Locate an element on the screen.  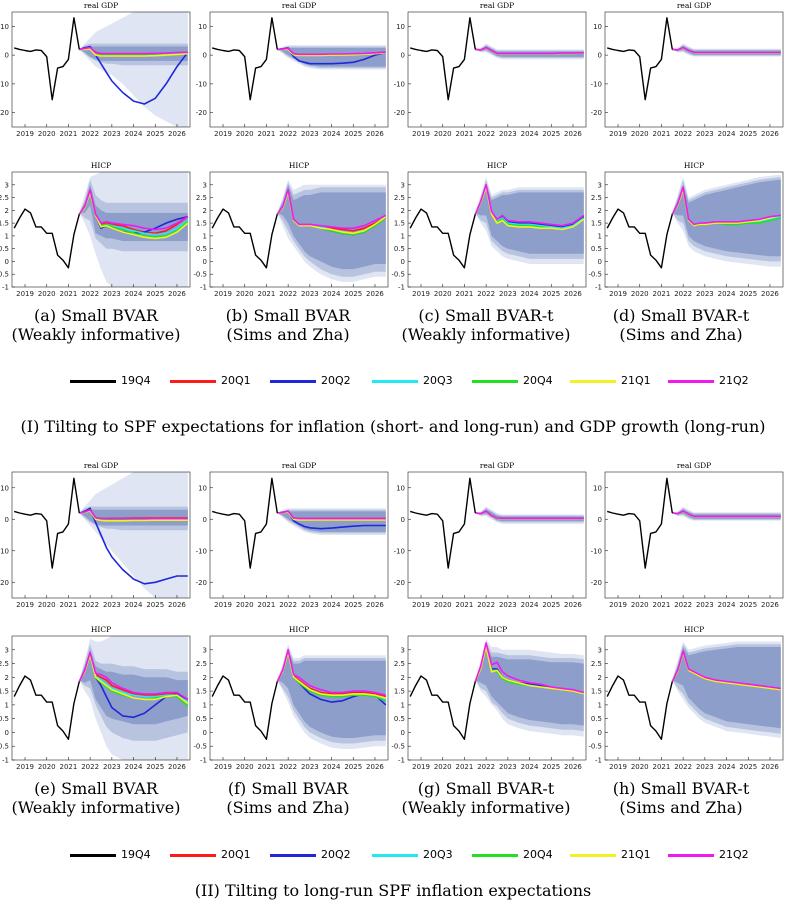
caption-d-line2: (Sims and Zha) is located at coordinates (681, 334).